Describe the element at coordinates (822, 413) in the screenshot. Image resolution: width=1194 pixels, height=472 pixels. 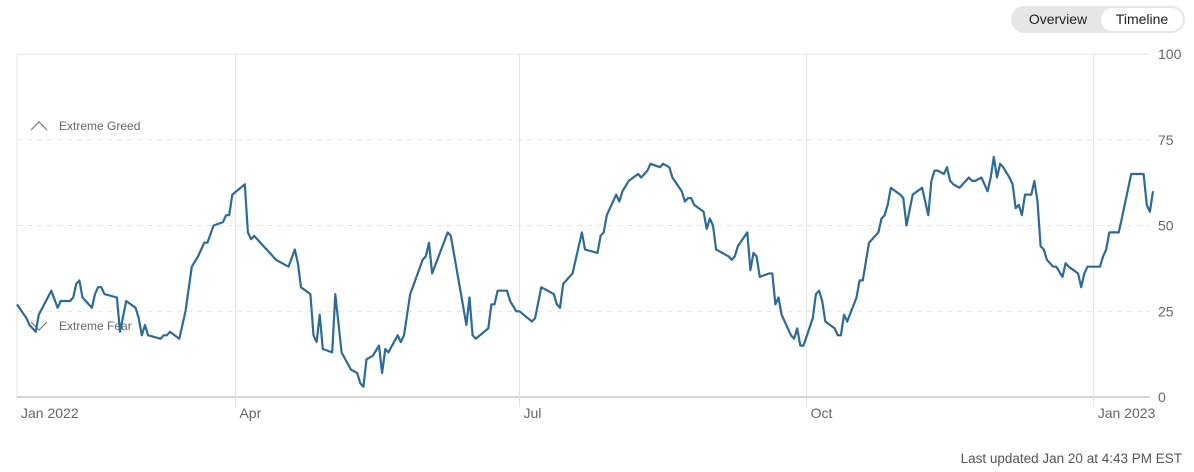
I see `x-tick-label: Oct` at that location.